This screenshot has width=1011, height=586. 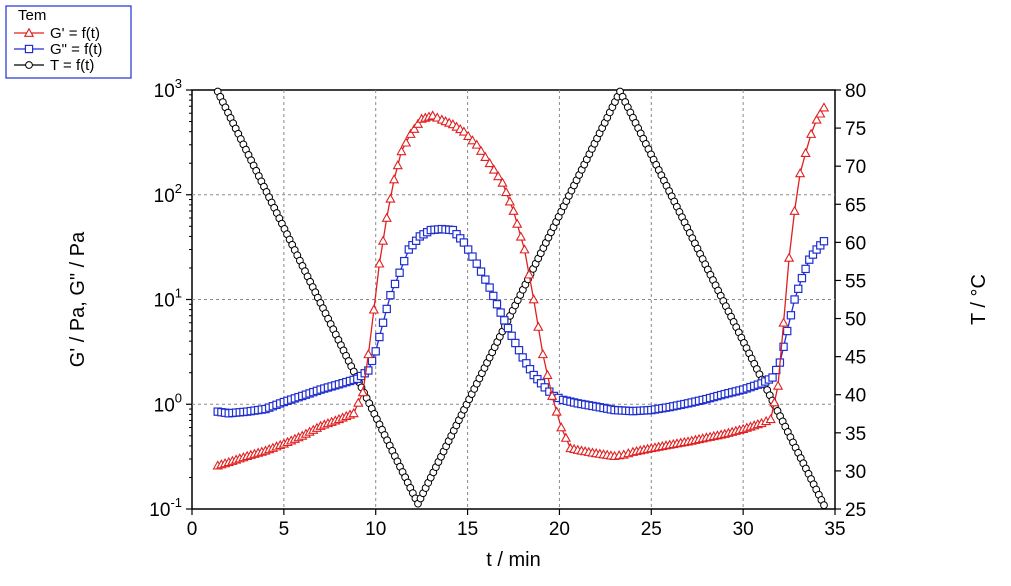 I want to click on y-tick-label: 10², so click(x=168, y=194).